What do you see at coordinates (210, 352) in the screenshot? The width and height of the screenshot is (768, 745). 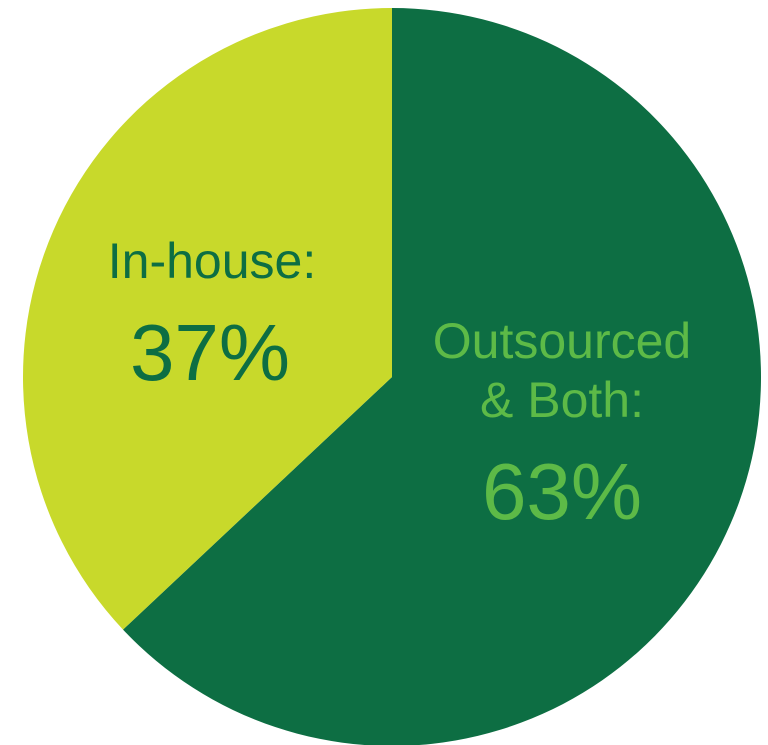 I see `slice-value-in-house: 37%` at bounding box center [210, 352].